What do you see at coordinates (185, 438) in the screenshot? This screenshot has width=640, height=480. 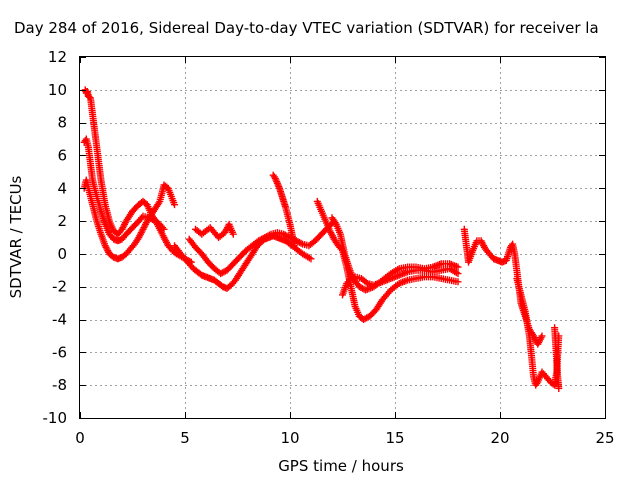 I see `x-tick-label: 5` at bounding box center [185, 438].